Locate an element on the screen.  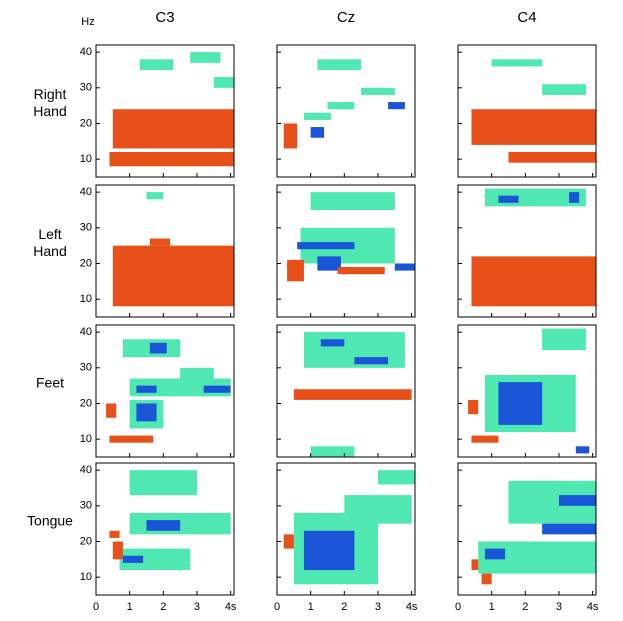
column-label: Cz is located at coordinates (346, 17).